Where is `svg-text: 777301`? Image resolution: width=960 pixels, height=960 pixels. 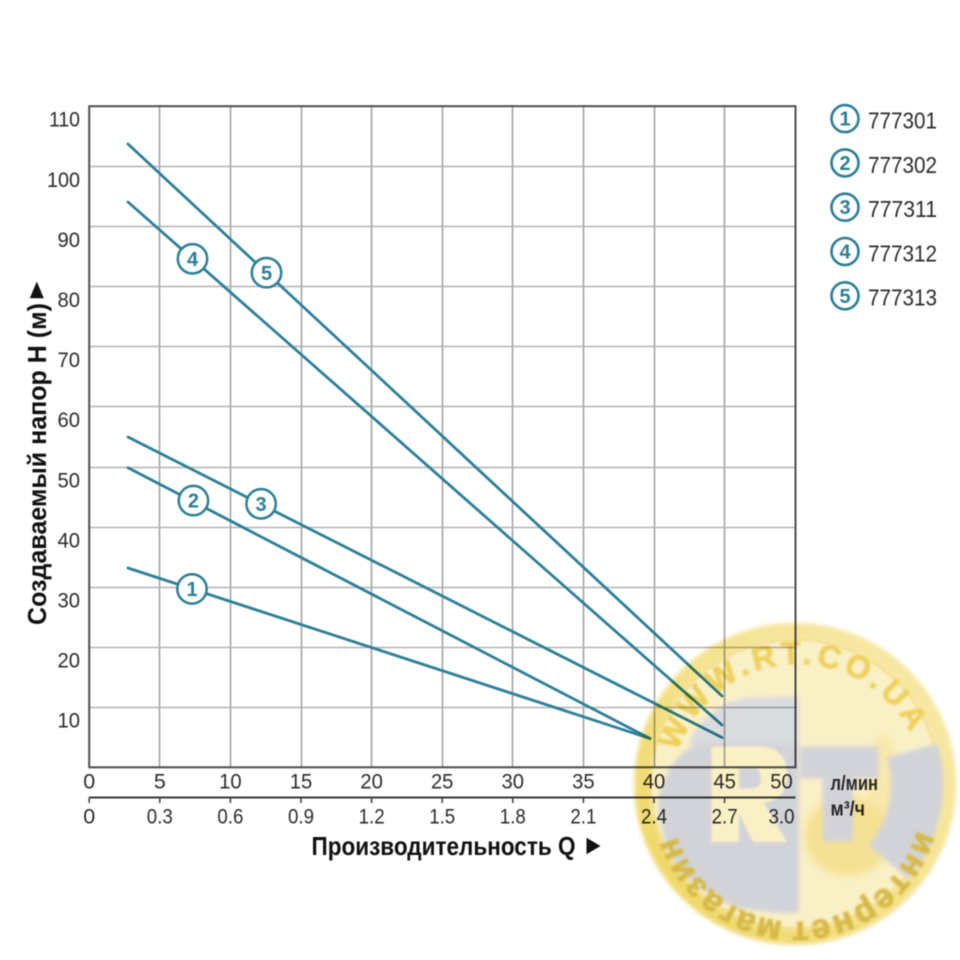 svg-text: 777301 is located at coordinates (902, 121).